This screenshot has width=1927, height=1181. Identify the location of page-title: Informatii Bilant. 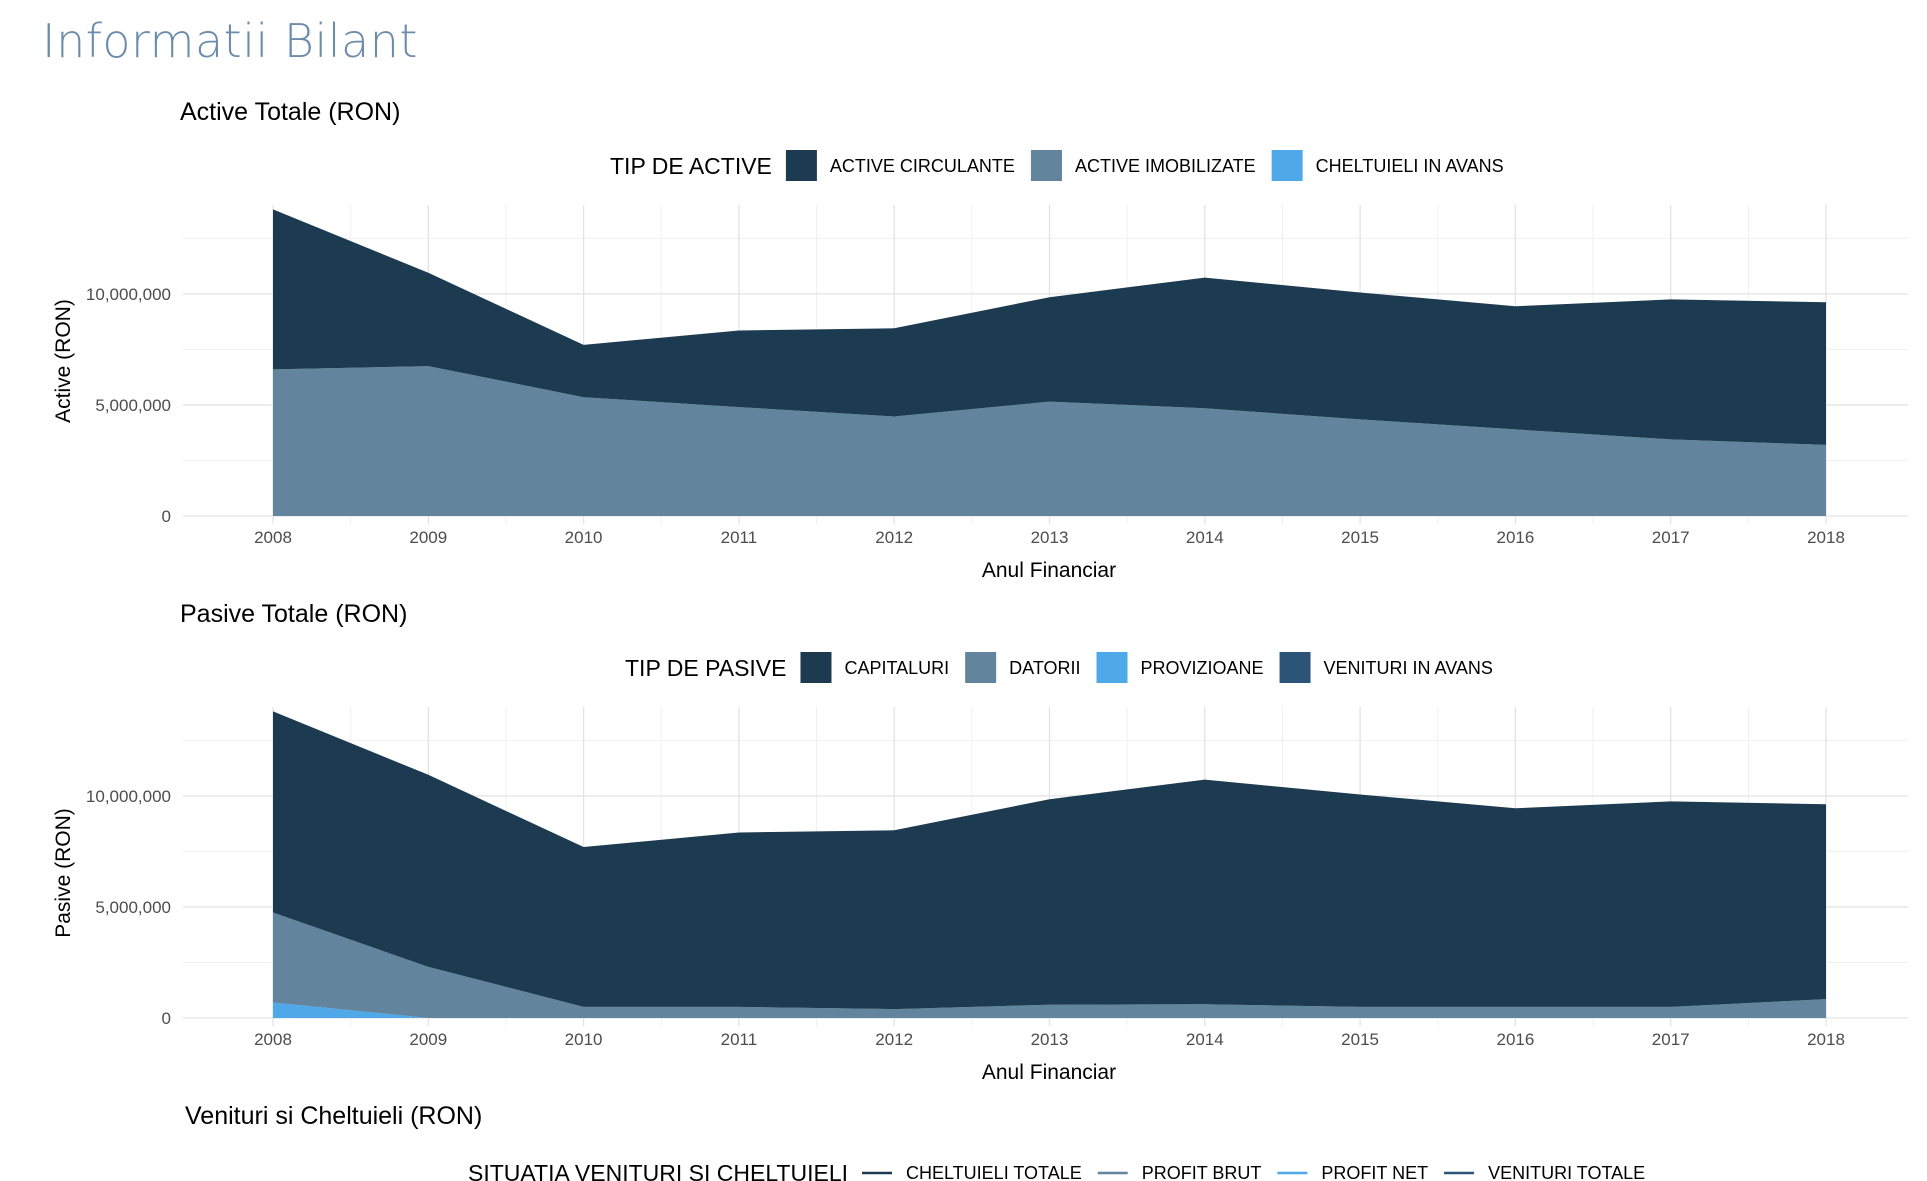
(230, 41).